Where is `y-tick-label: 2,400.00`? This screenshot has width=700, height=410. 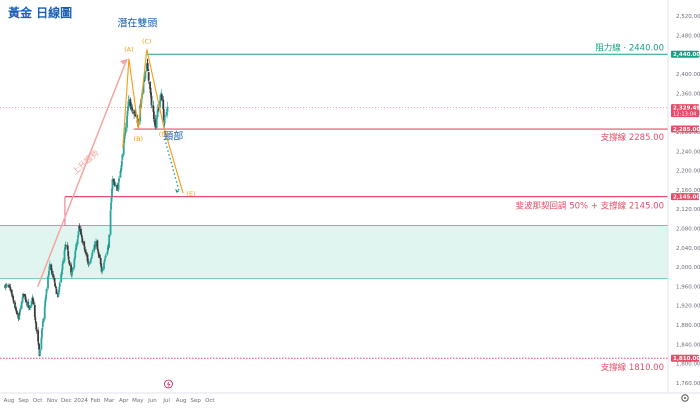 y-tick-label: 2,400.00 is located at coordinates (688, 75).